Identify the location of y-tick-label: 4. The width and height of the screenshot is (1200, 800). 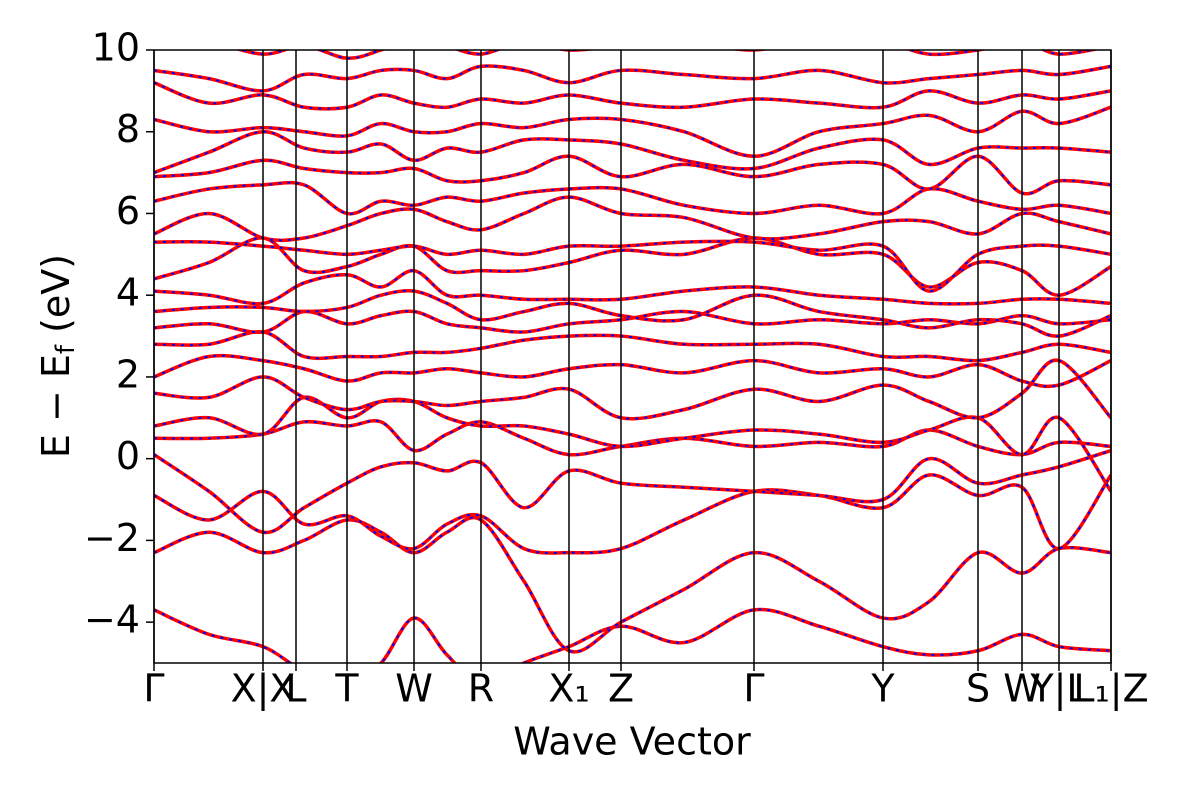
(128, 293).